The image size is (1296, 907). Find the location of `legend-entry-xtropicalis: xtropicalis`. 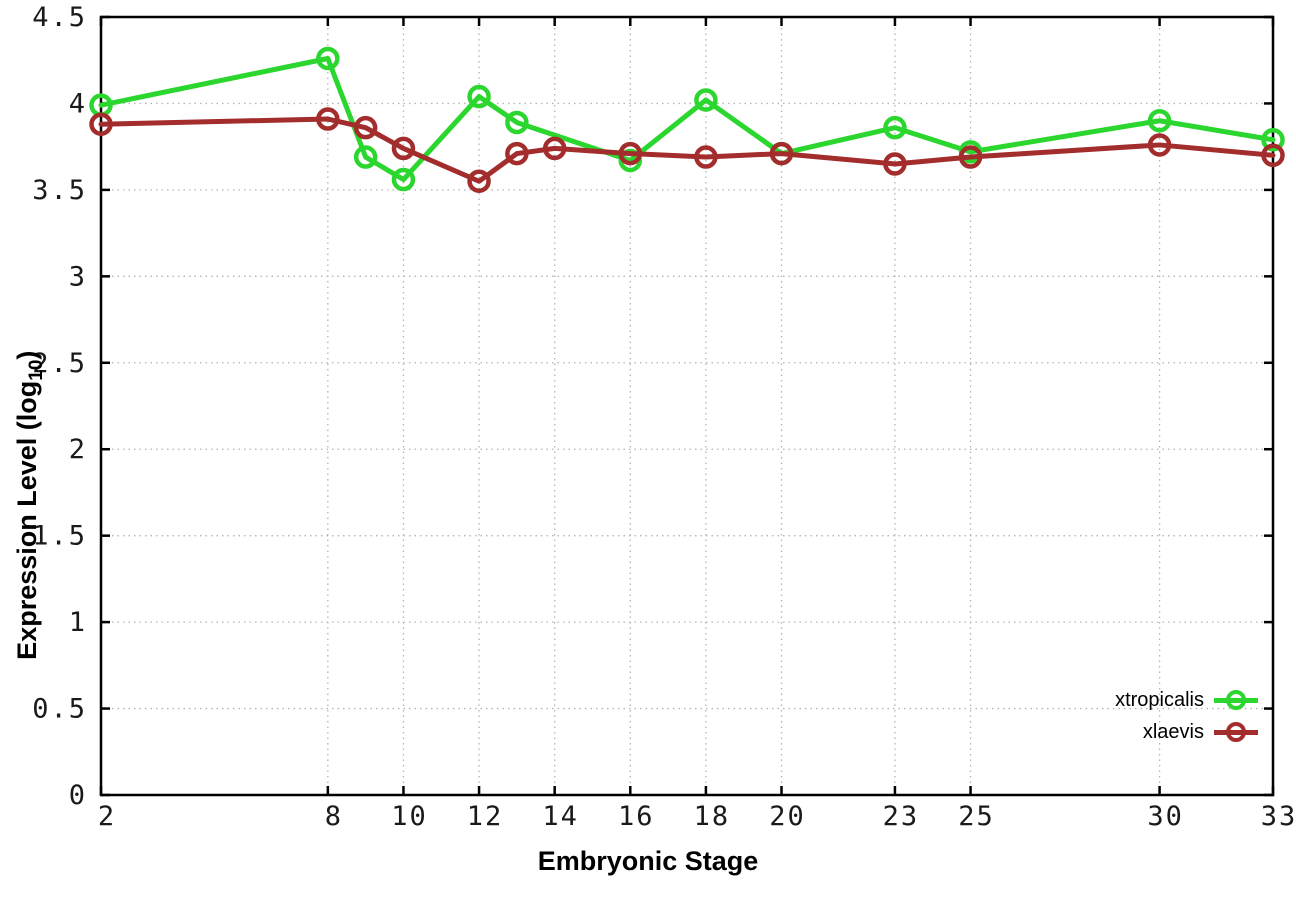

legend-entry-xtropicalis: xtropicalis is located at coordinates (1186, 700).